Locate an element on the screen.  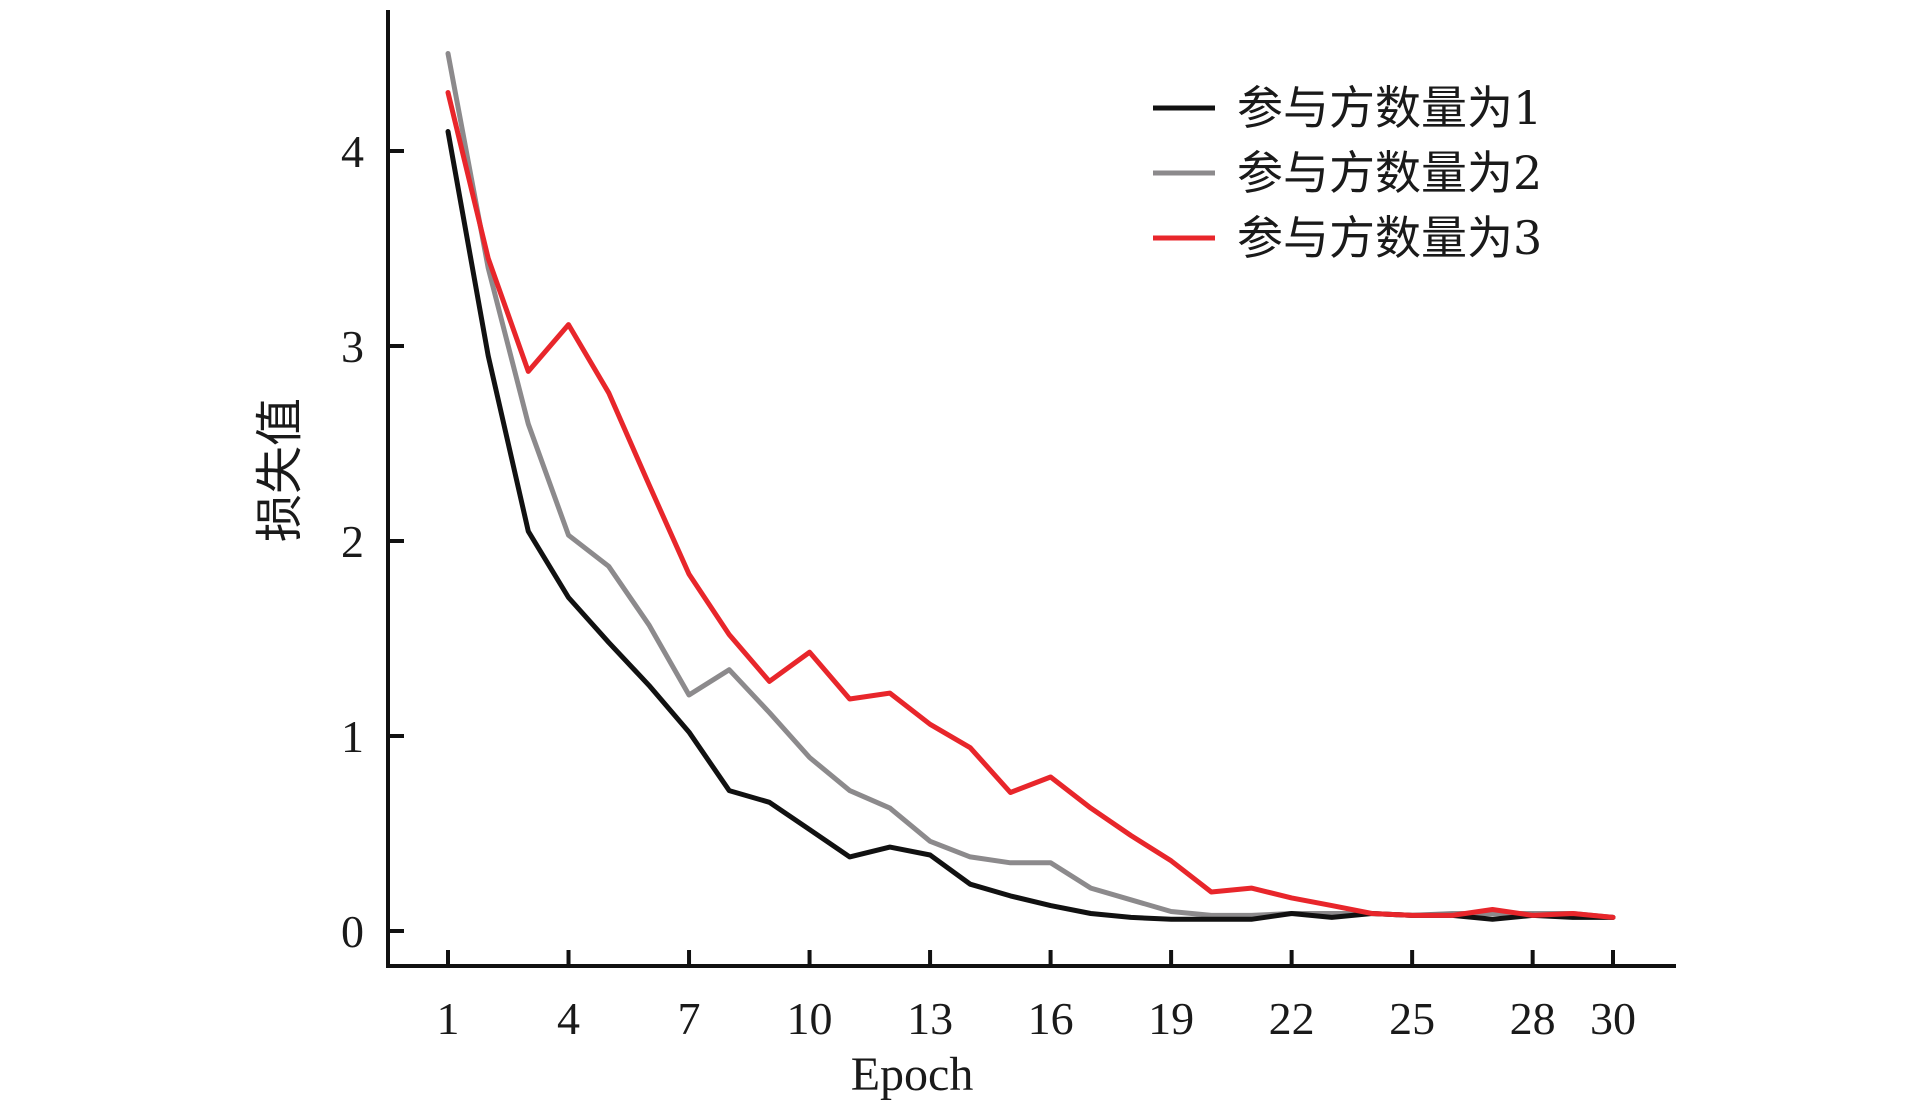
x-tick-label: 10 is located at coordinates (810, 1018).